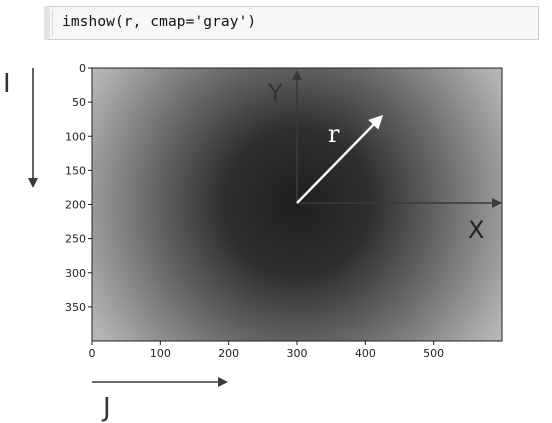  Describe the element at coordinates (82, 68) in the screenshot. I see `y-tick-label: 0` at that location.